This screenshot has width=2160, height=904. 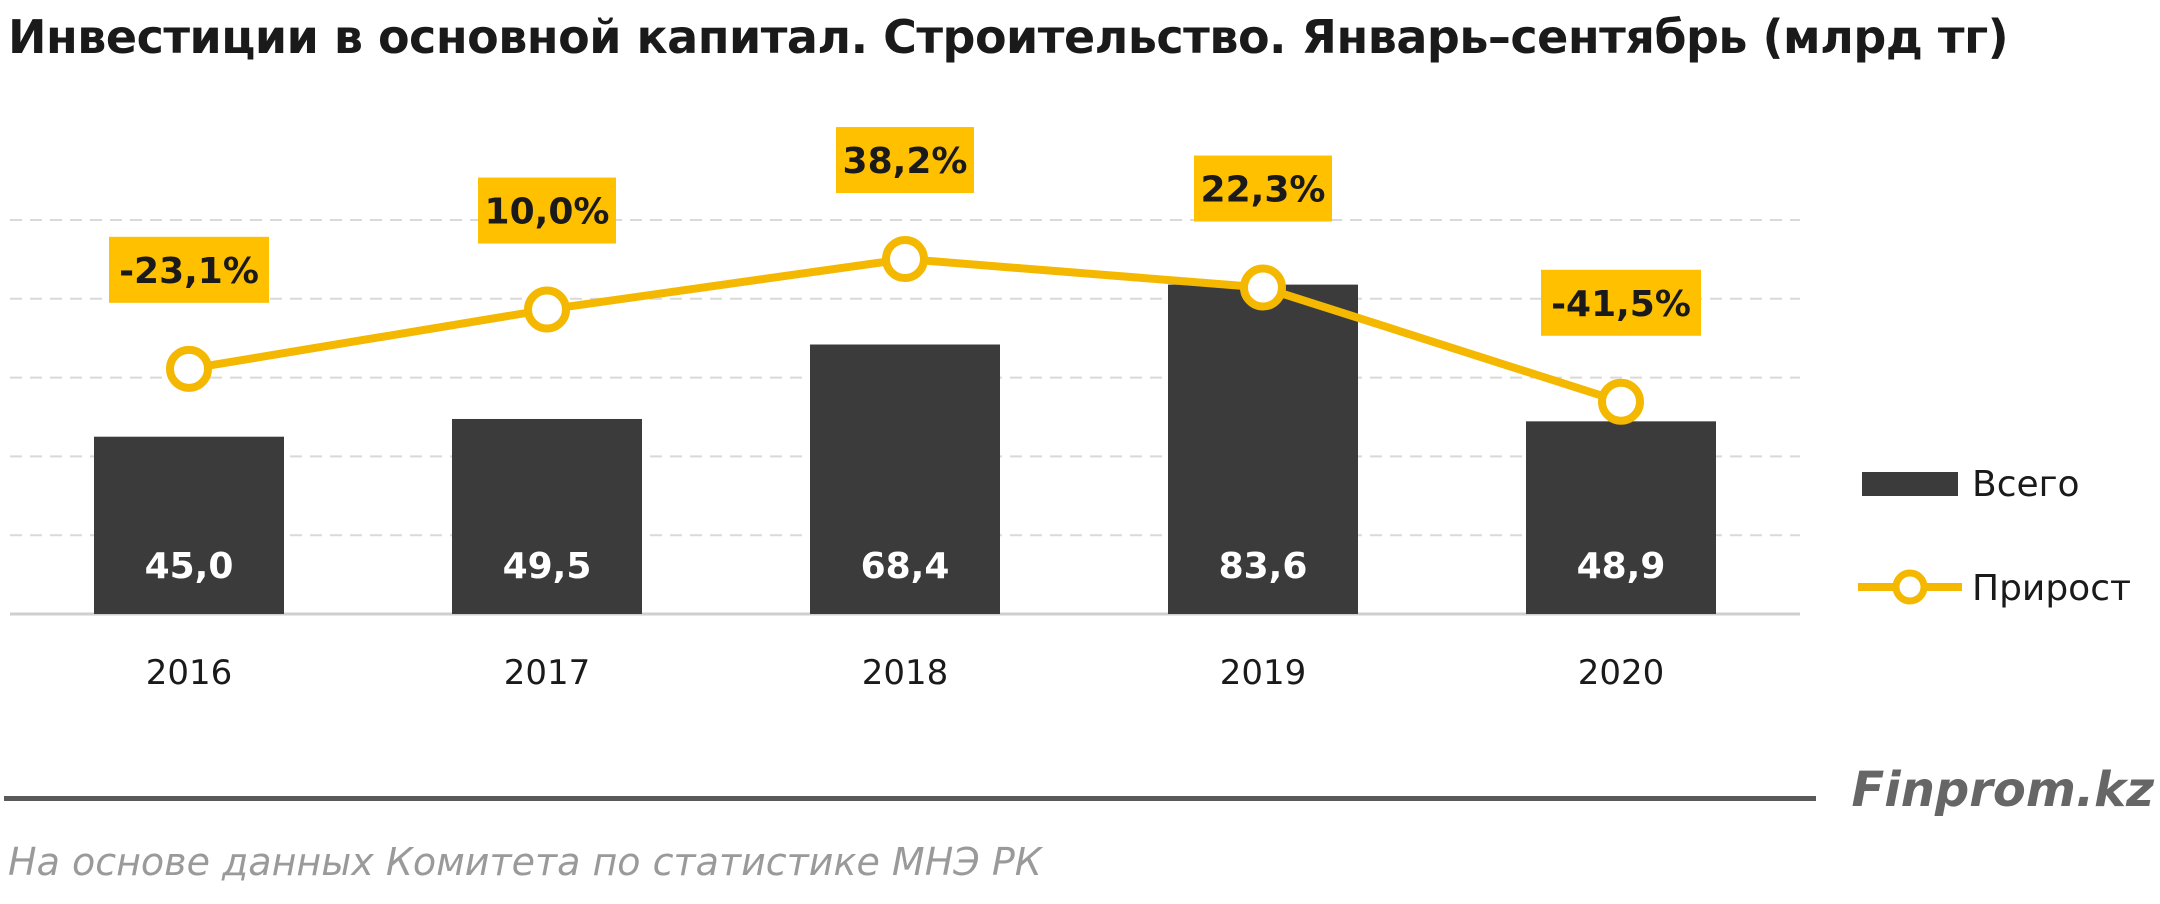 I want to click on x-tick-label: 2018, so click(x=905, y=673).